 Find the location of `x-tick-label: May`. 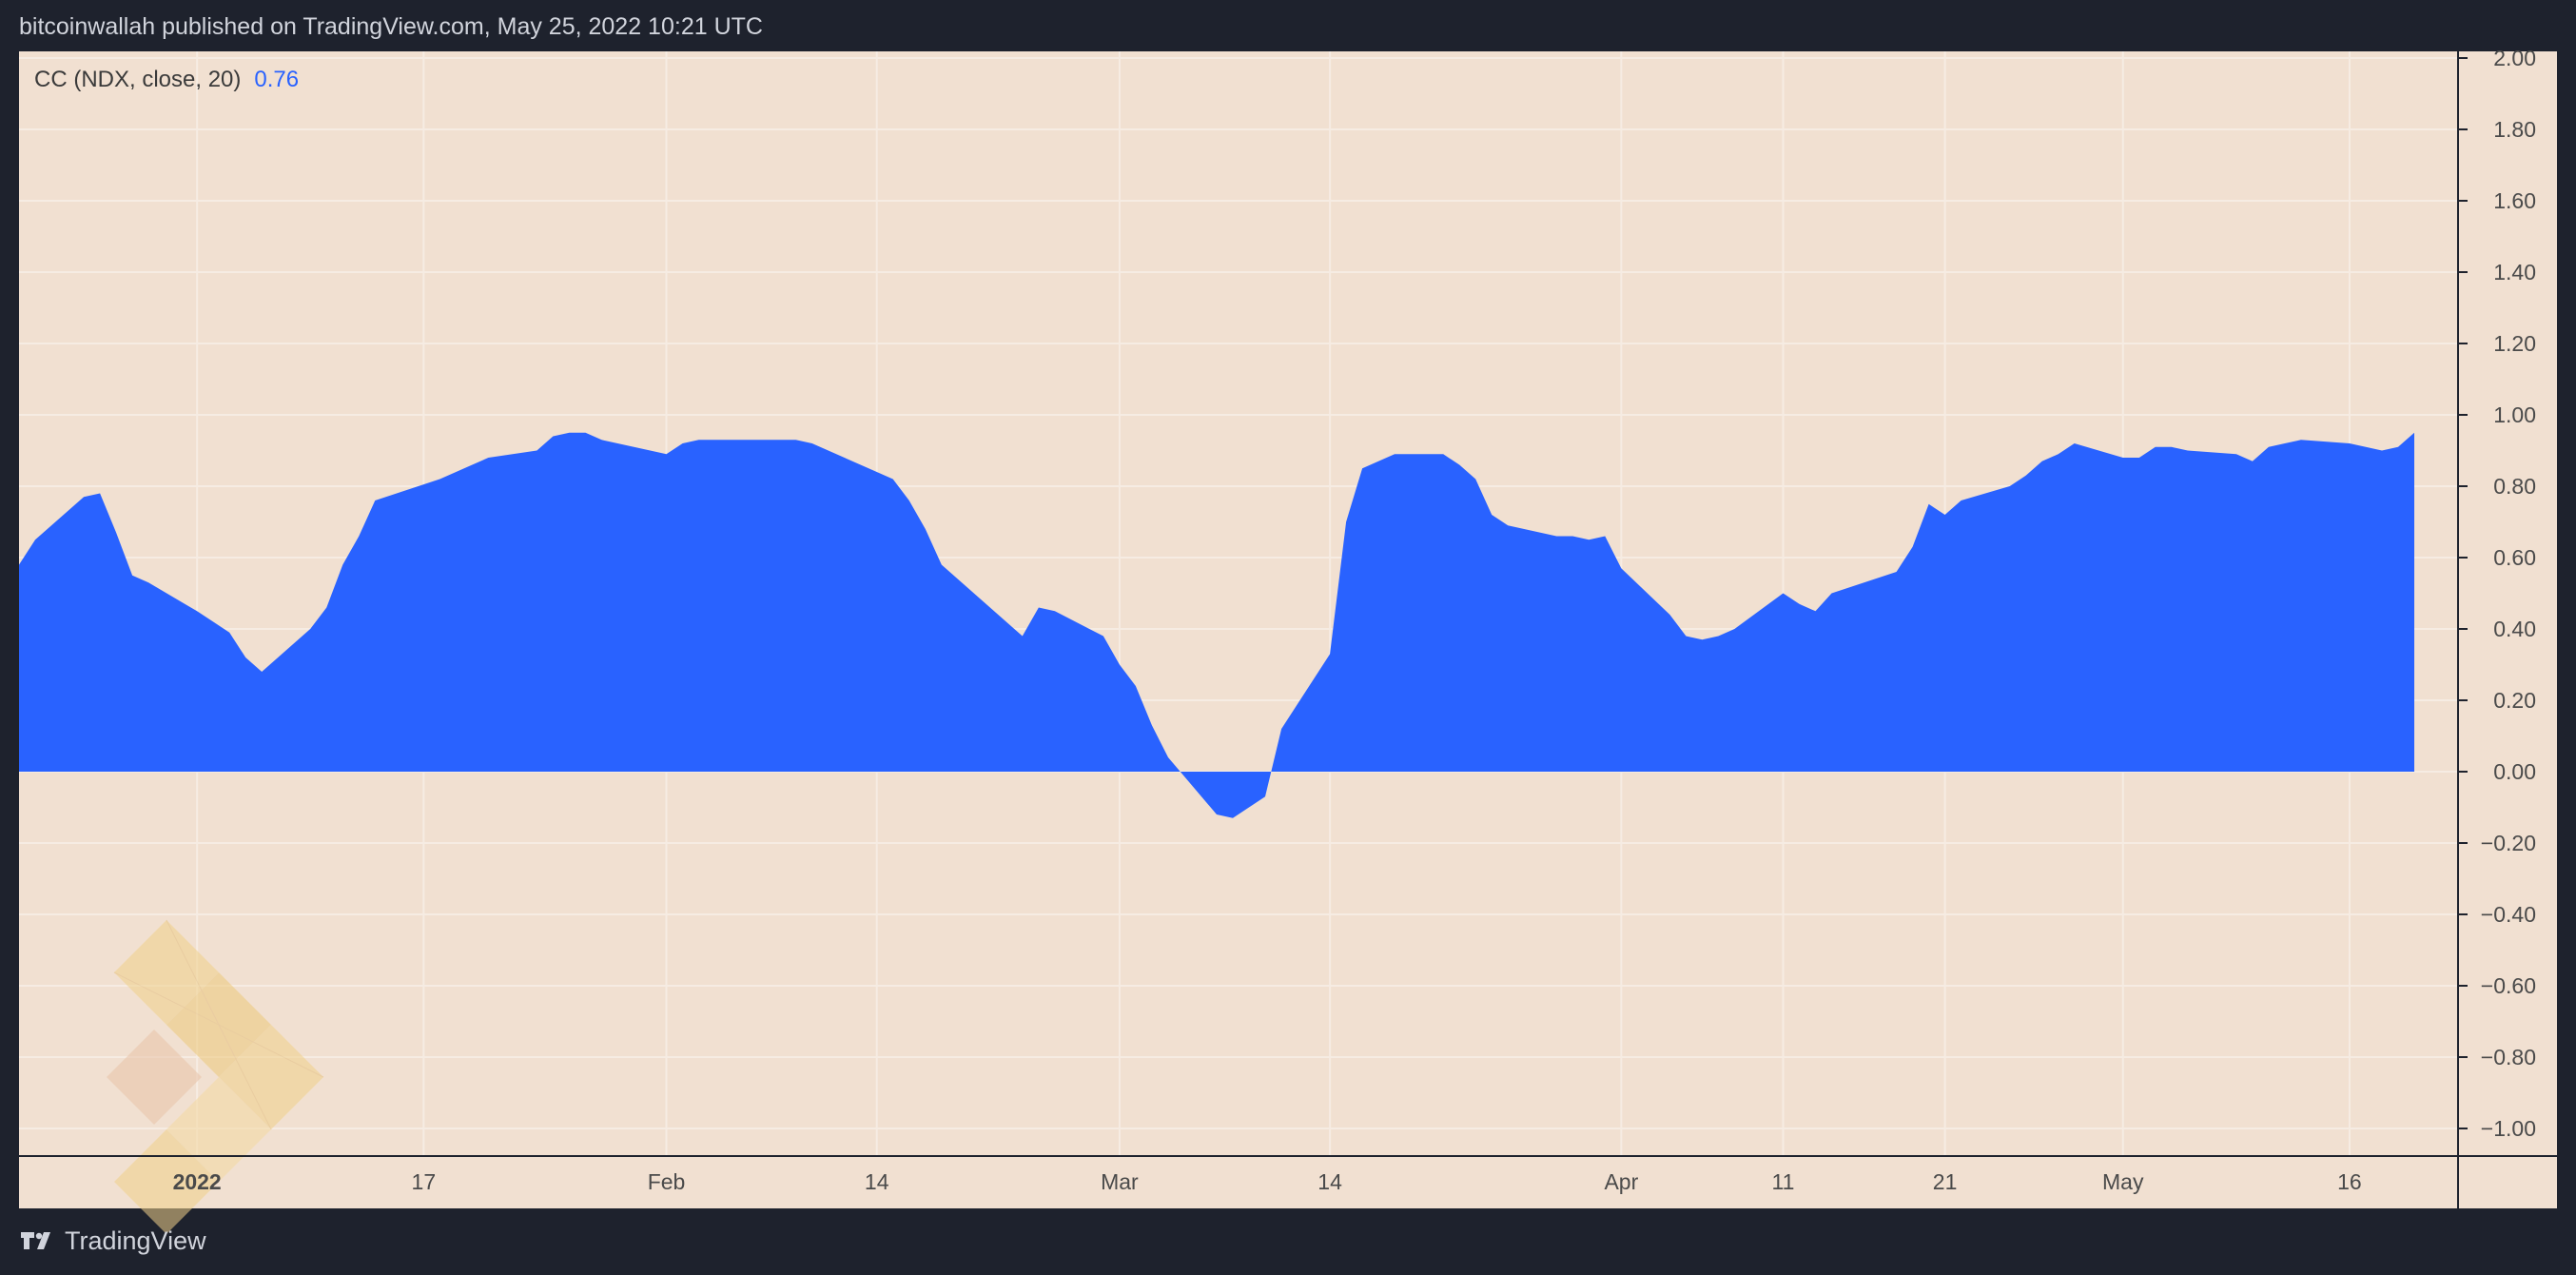

x-tick-label: May is located at coordinates (2123, 1181).